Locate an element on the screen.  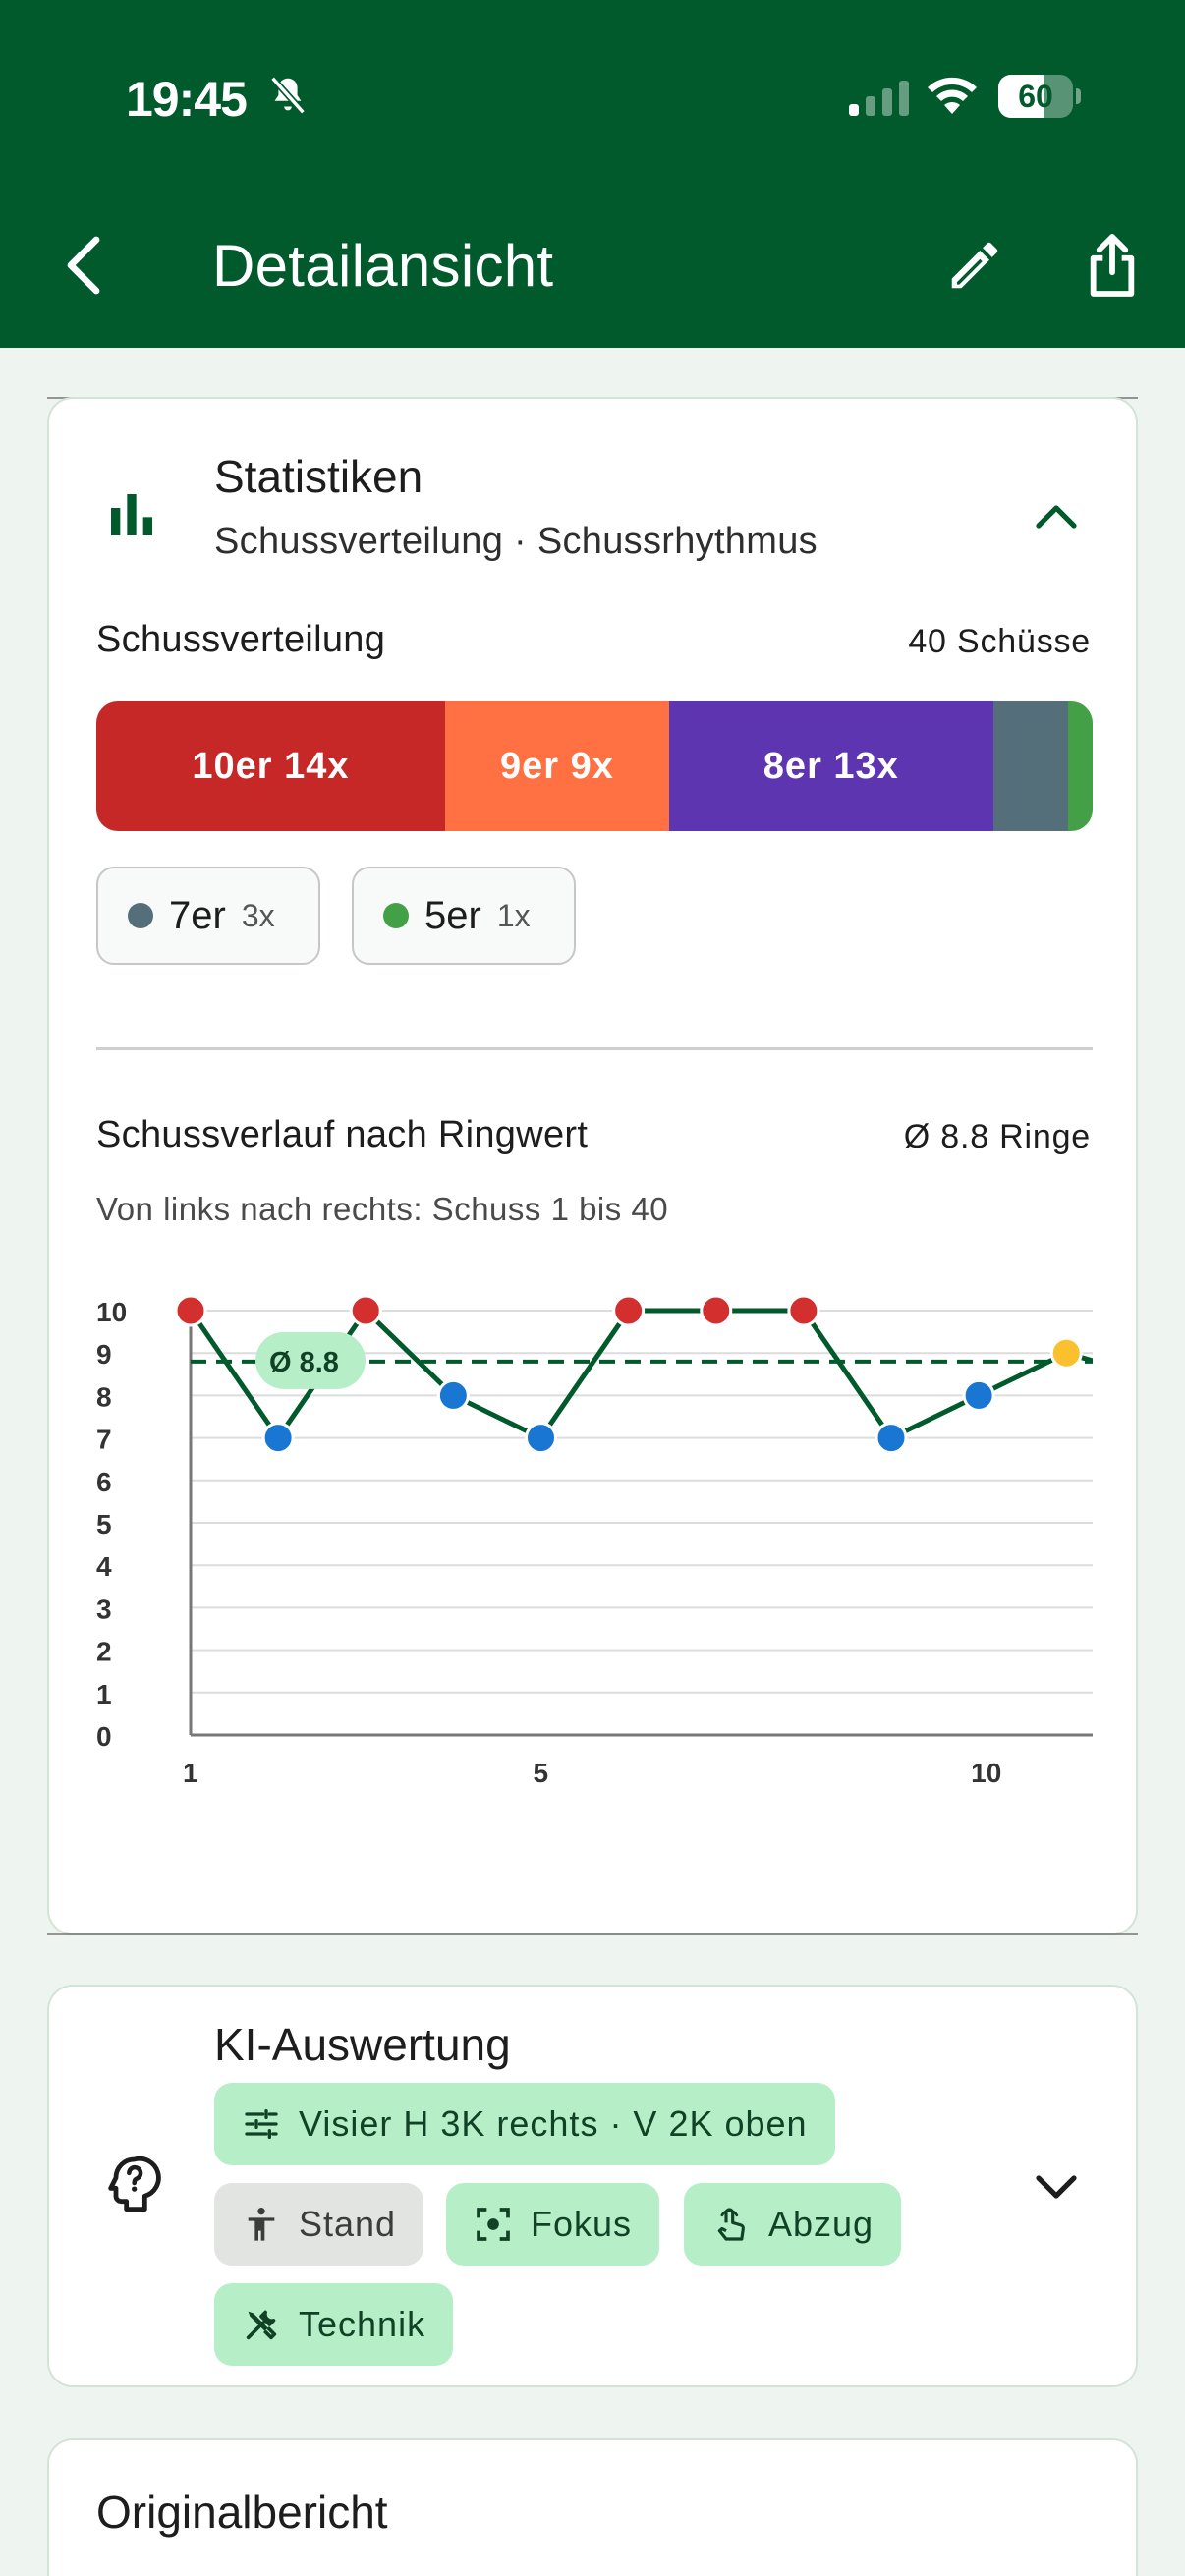
series-line is located at coordinates (641, 1374).